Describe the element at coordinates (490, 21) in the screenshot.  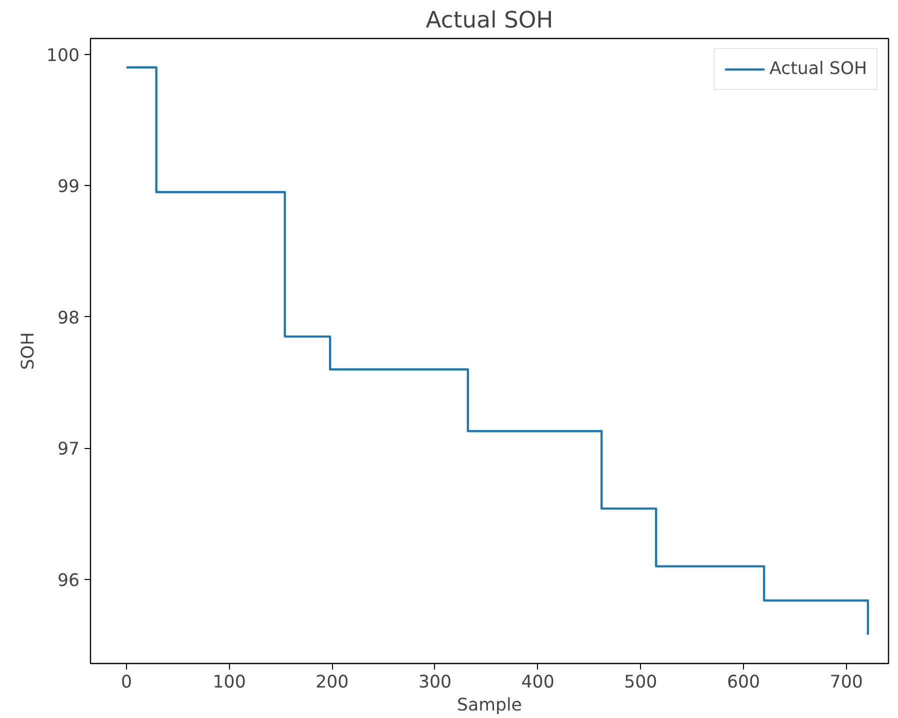
I see `chart-title: Actual SOH` at that location.